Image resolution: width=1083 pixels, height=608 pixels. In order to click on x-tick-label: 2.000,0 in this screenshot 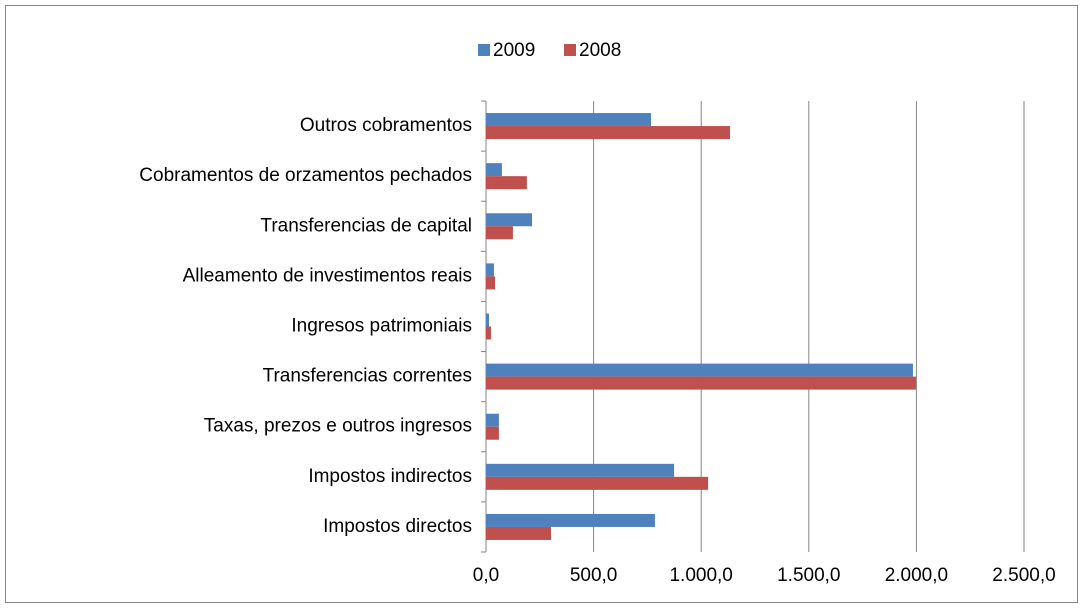, I will do `click(916, 575)`.